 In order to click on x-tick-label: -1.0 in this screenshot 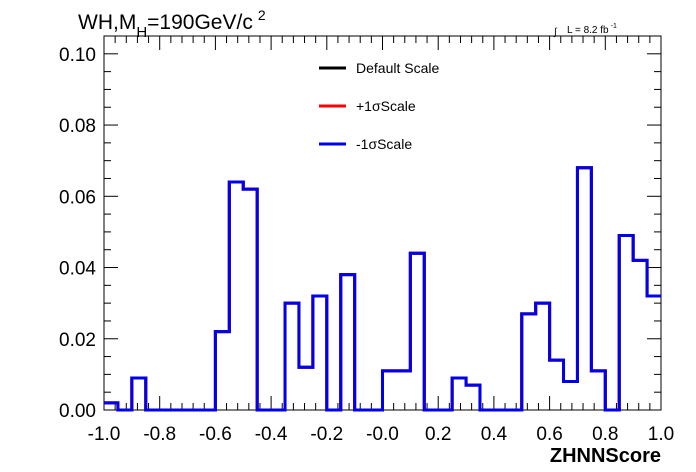, I will do `click(104, 434)`.